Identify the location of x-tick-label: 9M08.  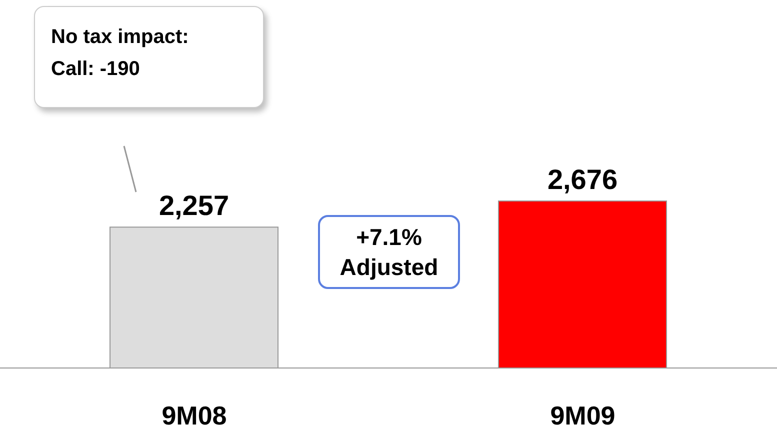
(194, 415).